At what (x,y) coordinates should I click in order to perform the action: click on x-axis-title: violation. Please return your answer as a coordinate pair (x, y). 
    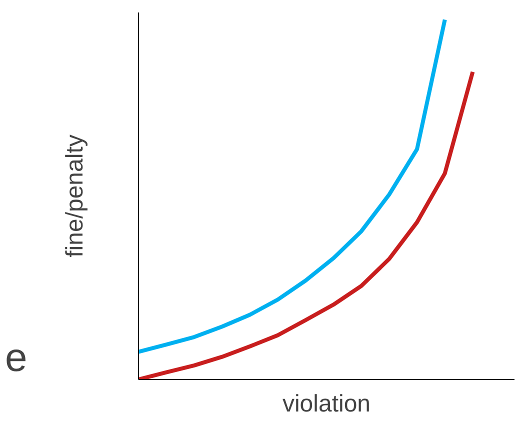
    Looking at the image, I should click on (326, 404).